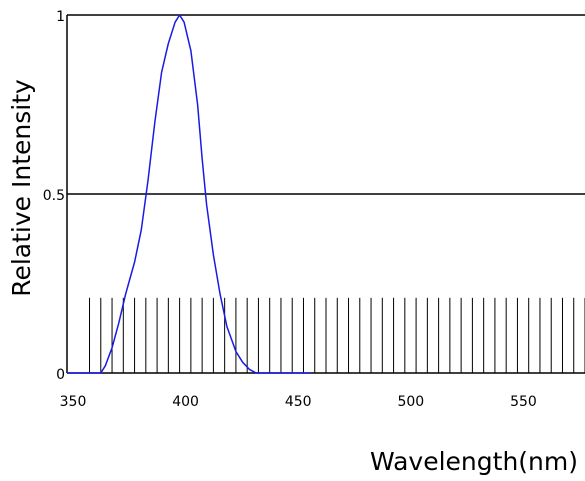 This screenshot has height=481, width=585. What do you see at coordinates (73, 402) in the screenshot?
I see `x-tick-label: 350` at bounding box center [73, 402].